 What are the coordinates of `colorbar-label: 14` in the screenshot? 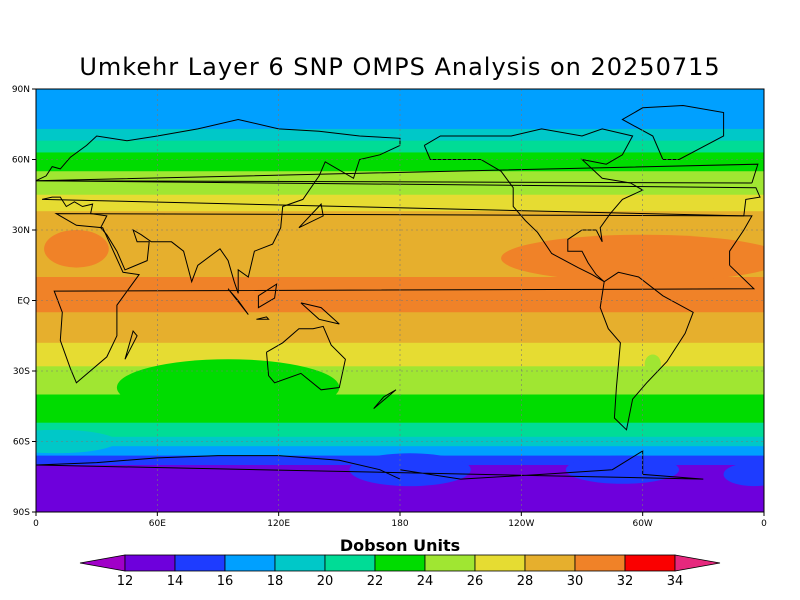 It's located at (175, 581).